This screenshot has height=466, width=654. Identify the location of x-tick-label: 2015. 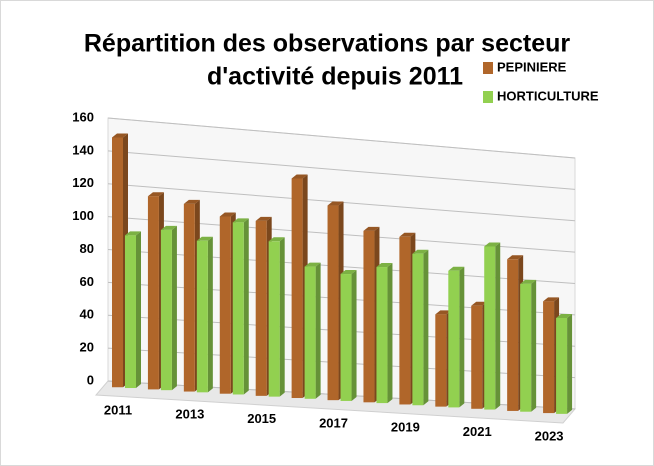
(261, 418).